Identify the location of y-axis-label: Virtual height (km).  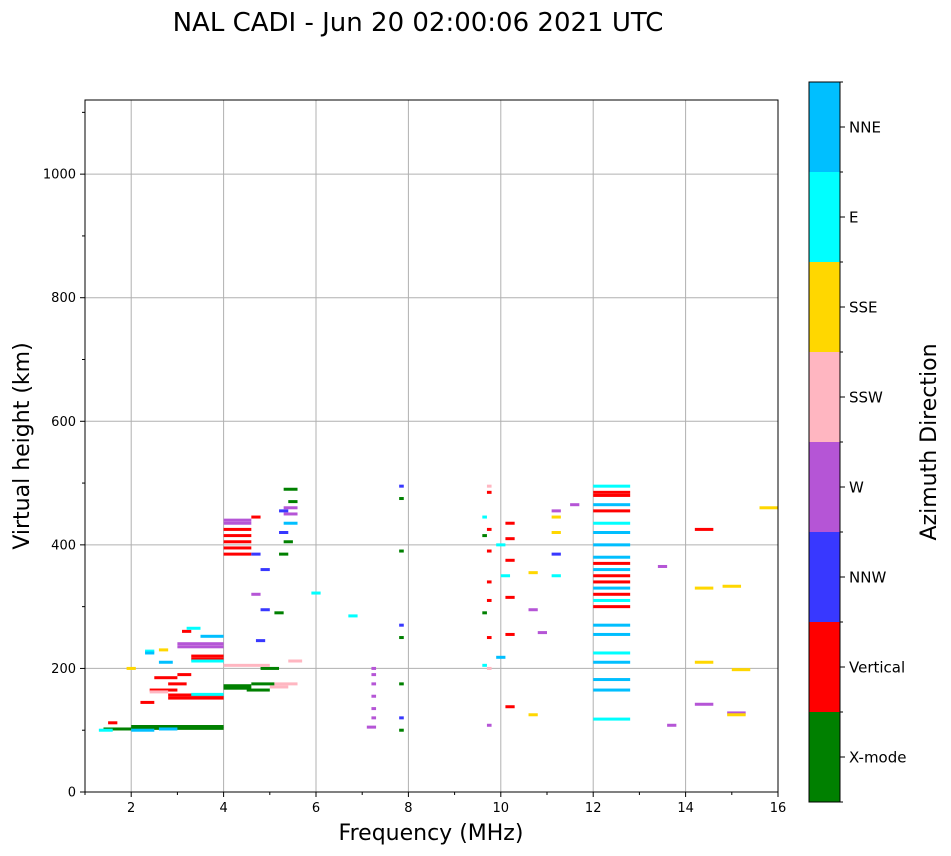
(22, 445).